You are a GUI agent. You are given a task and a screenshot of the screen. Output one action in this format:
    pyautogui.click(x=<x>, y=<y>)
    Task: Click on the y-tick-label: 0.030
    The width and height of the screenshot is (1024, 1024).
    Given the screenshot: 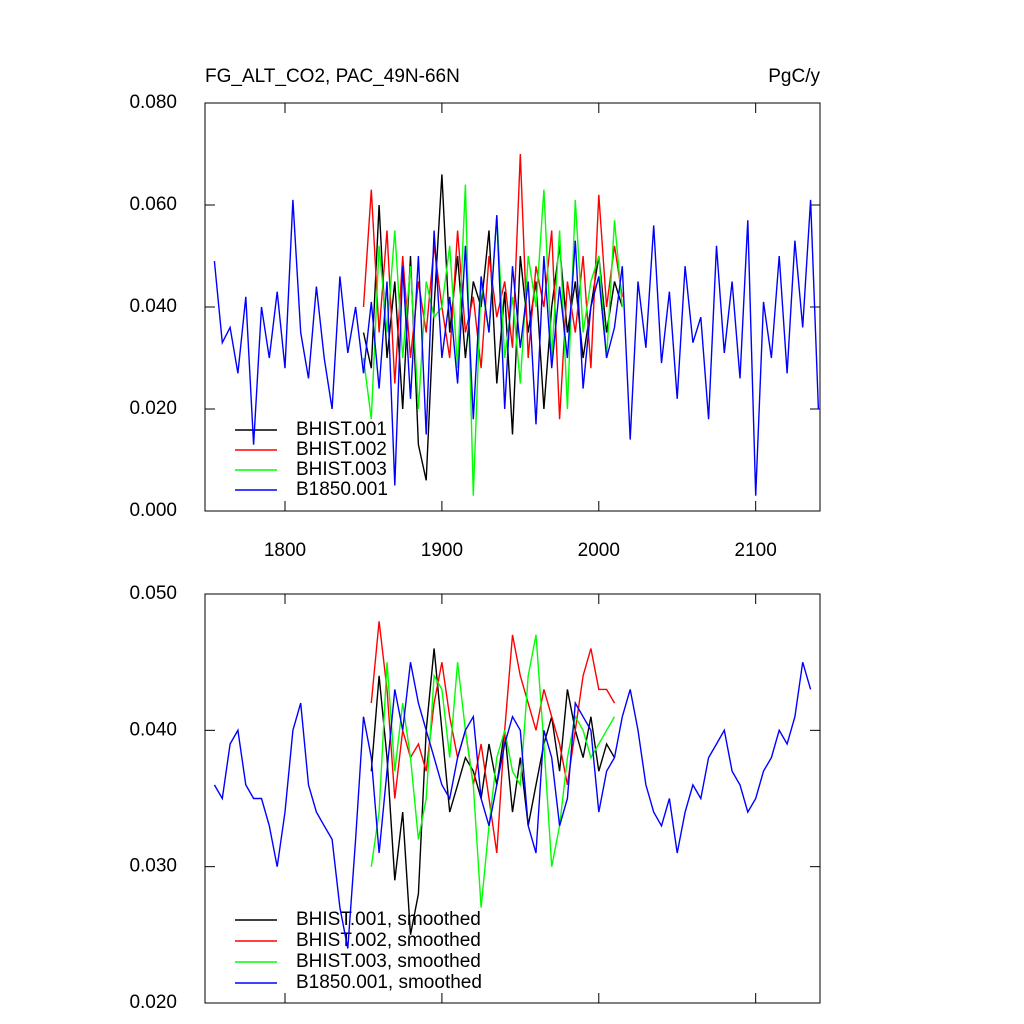 What is the action you would take?
    pyautogui.click(x=153, y=866)
    